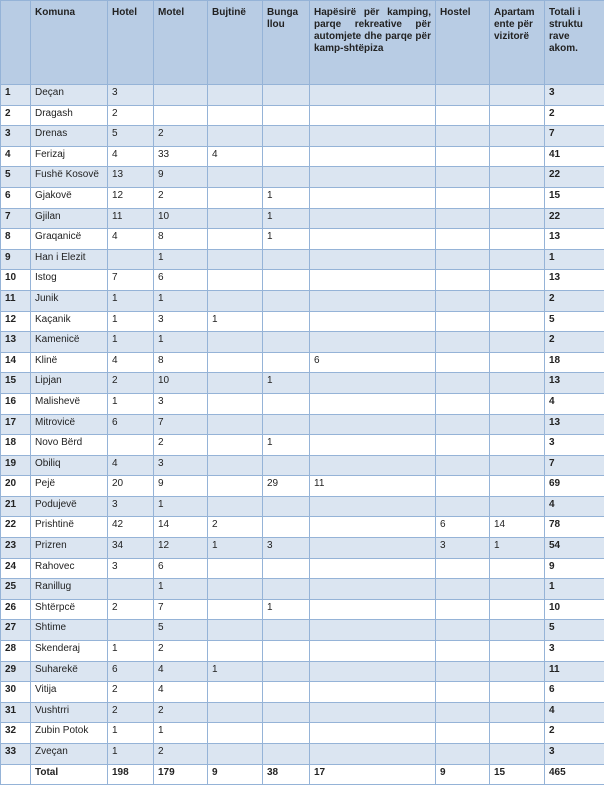  What do you see at coordinates (302, 712) in the screenshot?
I see `table-row: 31 Vushtrri 2 2 4` at bounding box center [302, 712].